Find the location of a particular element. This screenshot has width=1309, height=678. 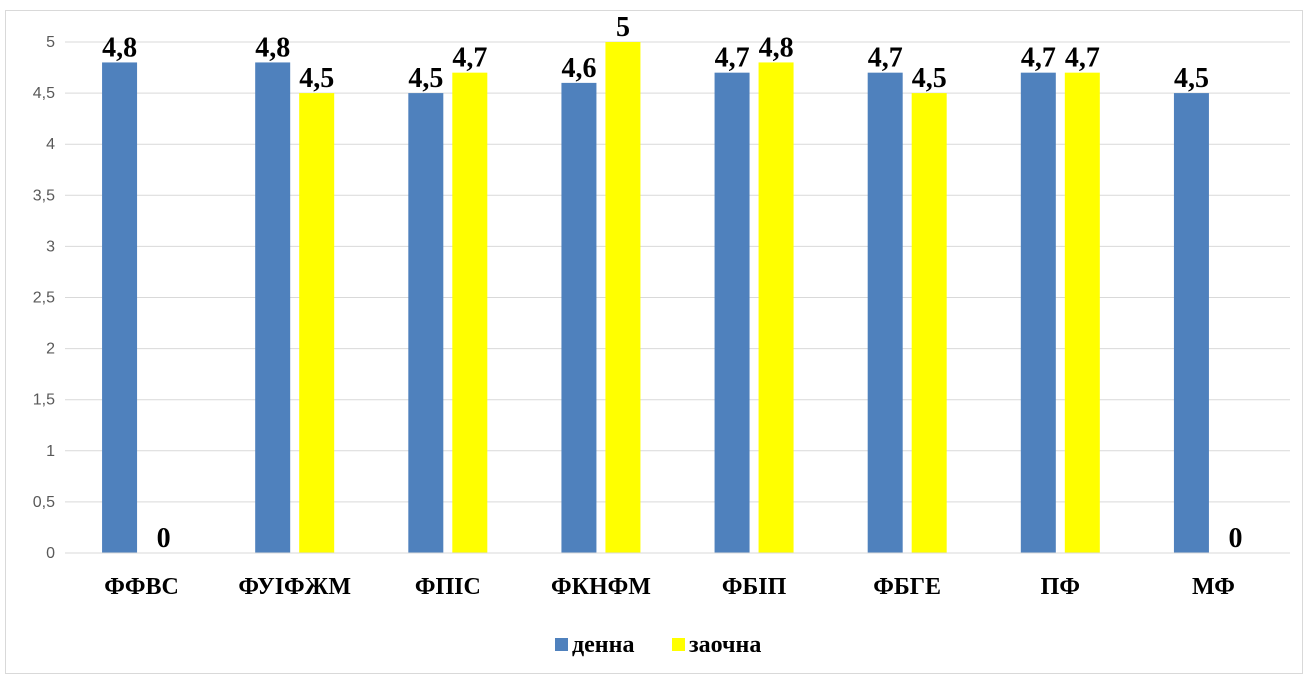

y-tick-label: 0 is located at coordinates (50, 553).